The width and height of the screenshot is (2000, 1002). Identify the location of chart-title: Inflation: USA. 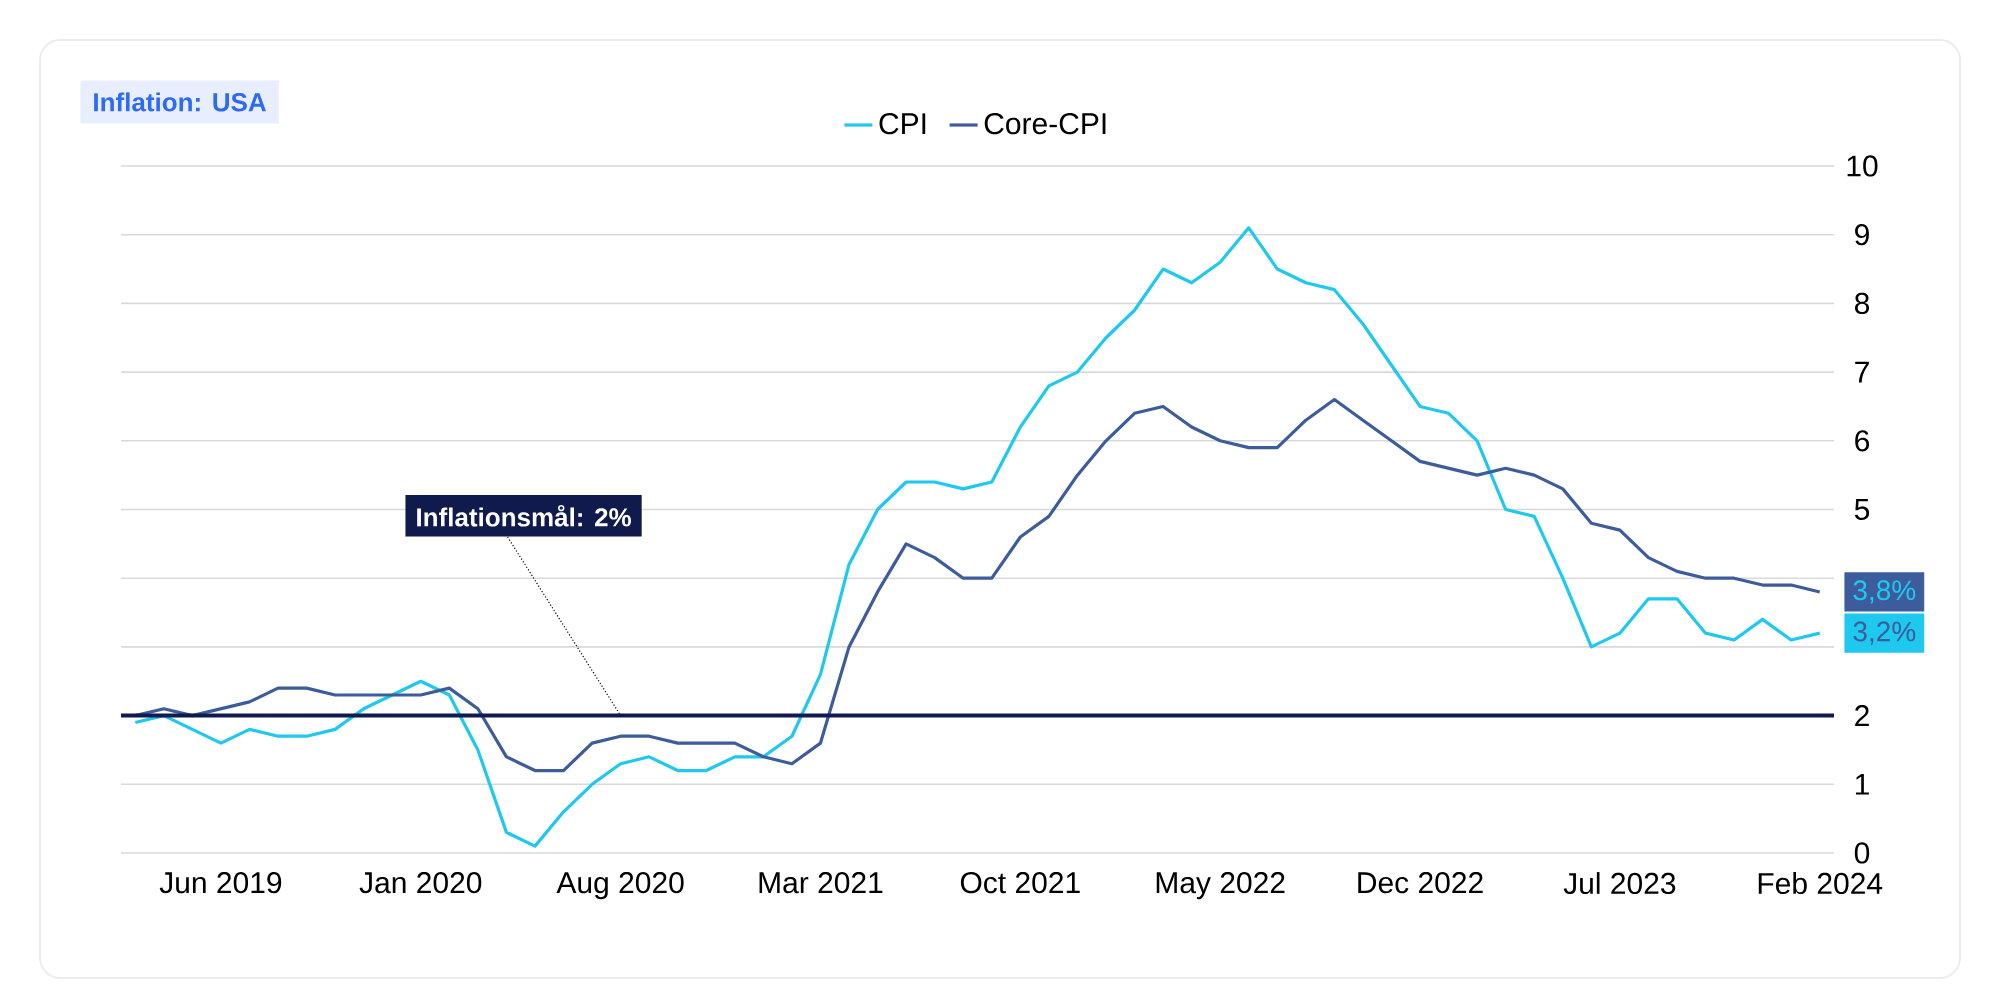
(180, 102).